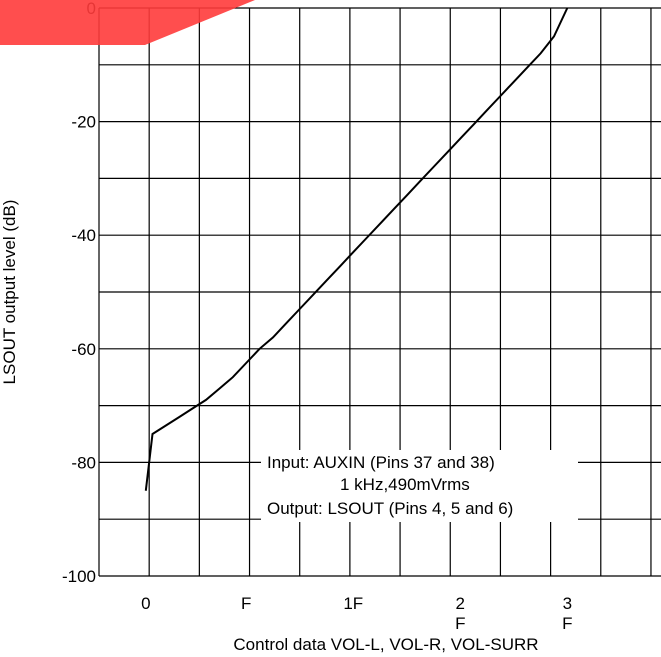 The width and height of the screenshot is (661, 657). I want to click on y-tick-label: -60, so click(83, 349).